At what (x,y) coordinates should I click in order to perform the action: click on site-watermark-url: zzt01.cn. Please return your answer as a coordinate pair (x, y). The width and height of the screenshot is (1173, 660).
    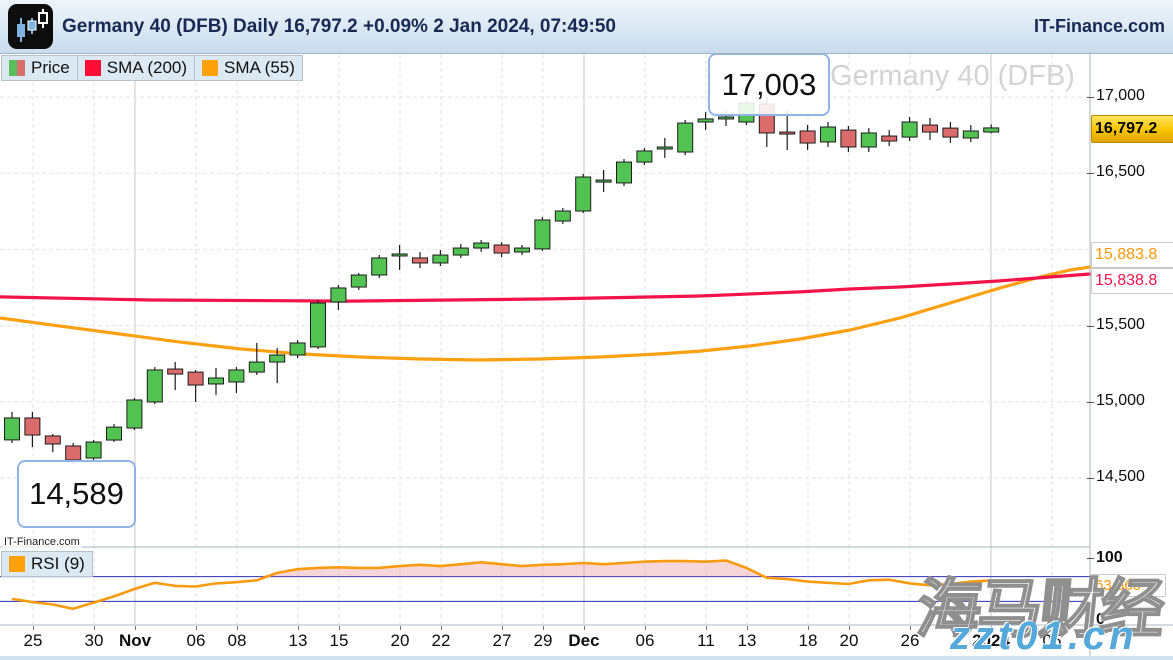
    Looking at the image, I should click on (1044, 636).